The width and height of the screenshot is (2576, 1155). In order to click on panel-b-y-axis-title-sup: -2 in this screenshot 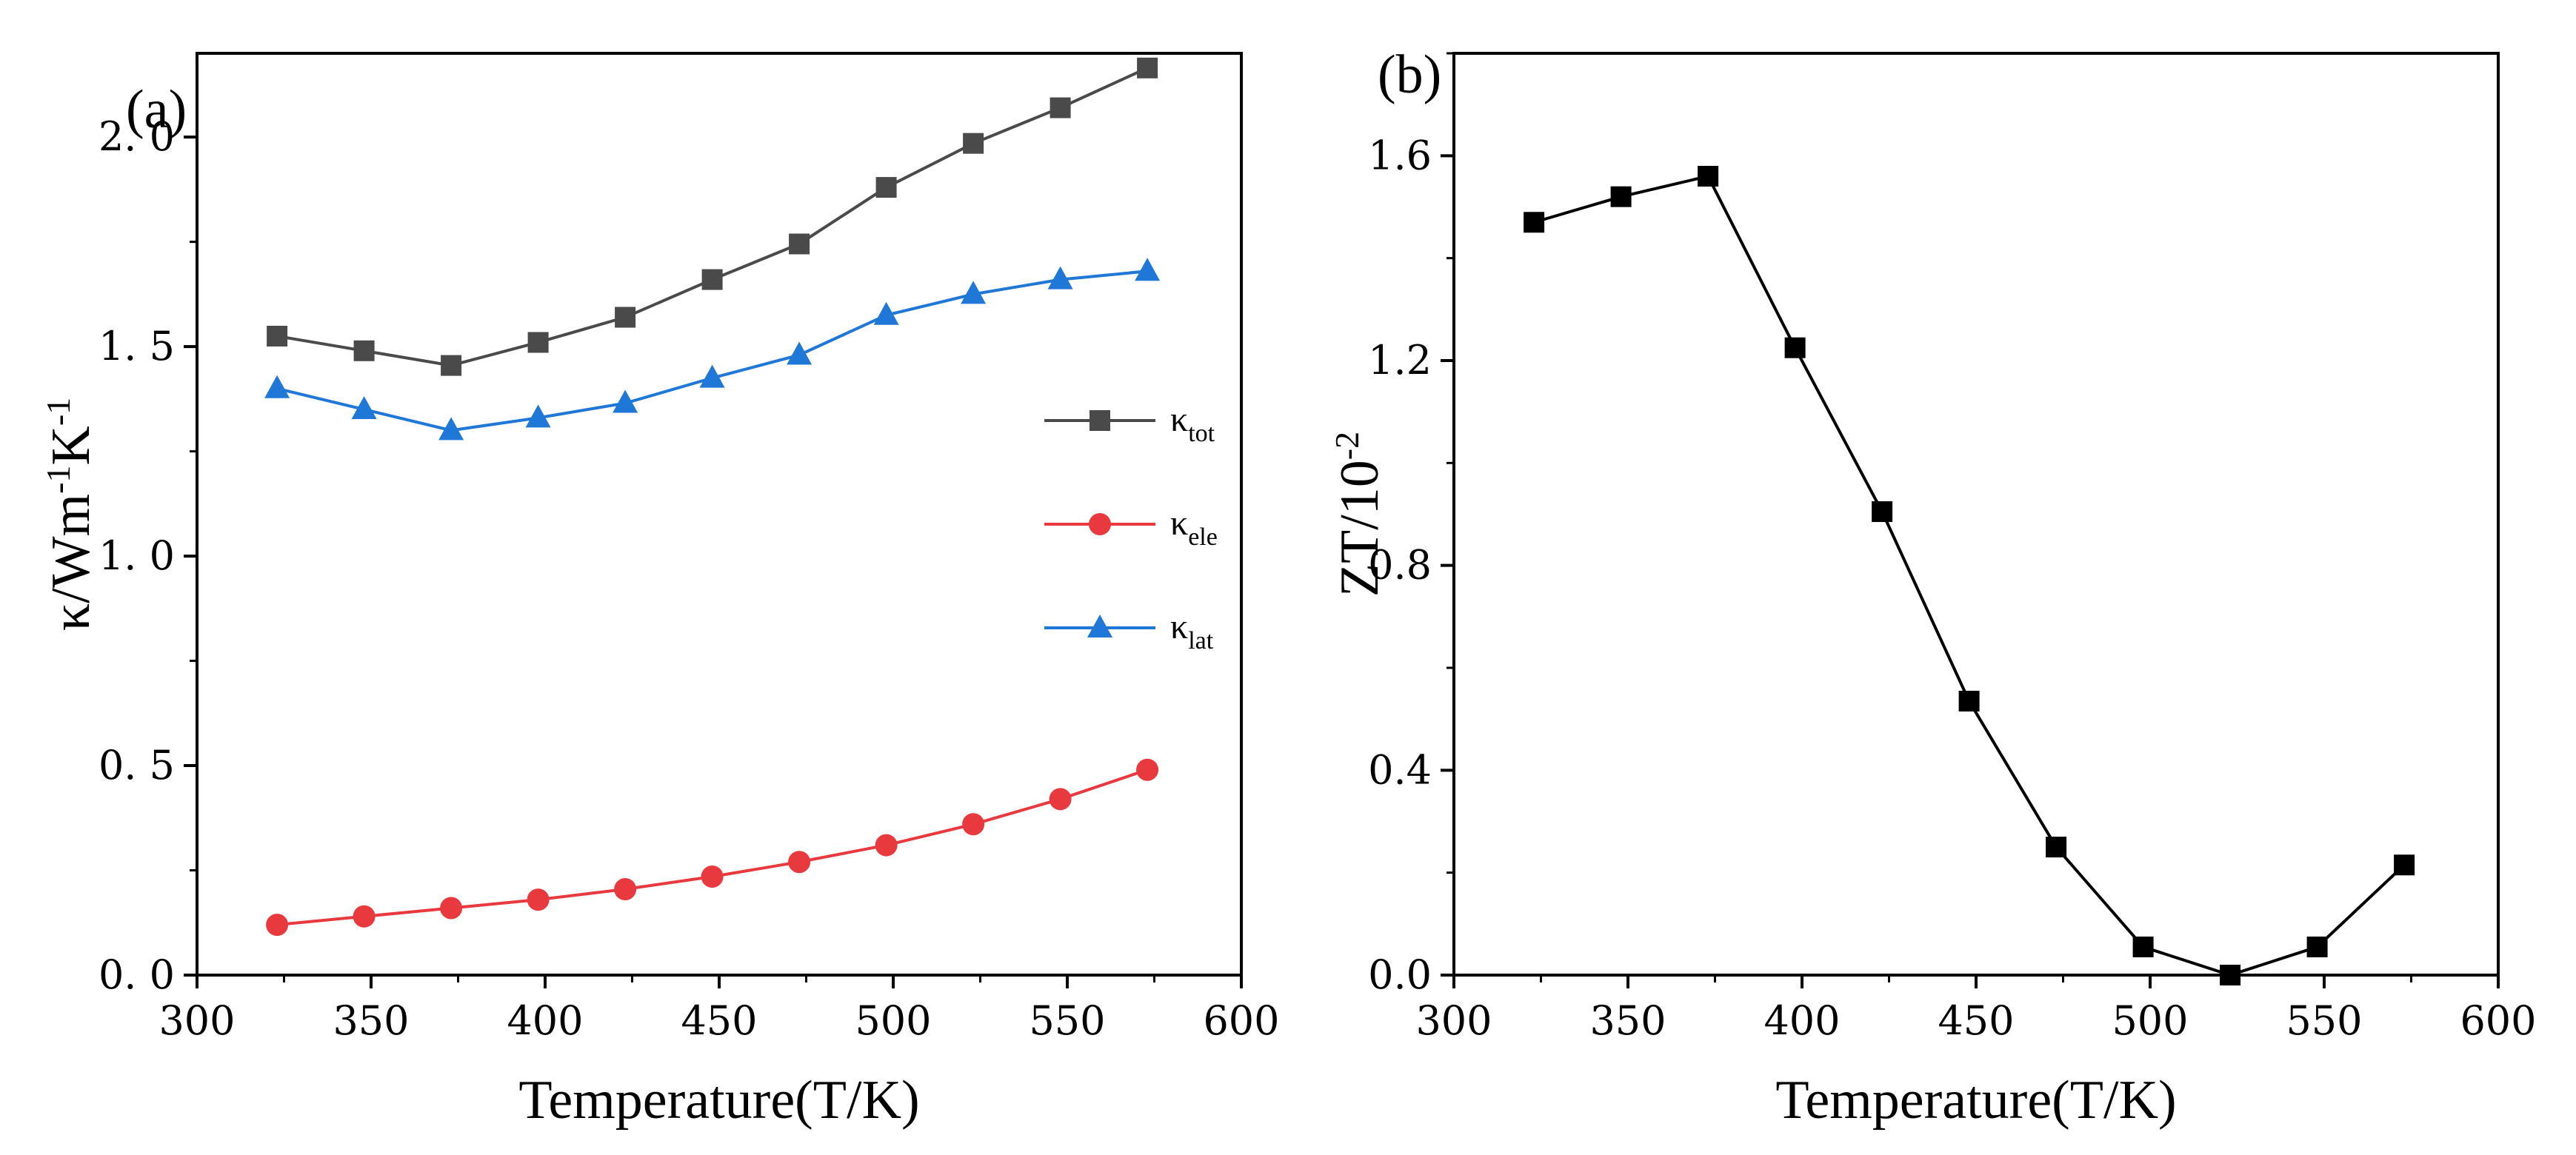, I will do `click(1347, 446)`.